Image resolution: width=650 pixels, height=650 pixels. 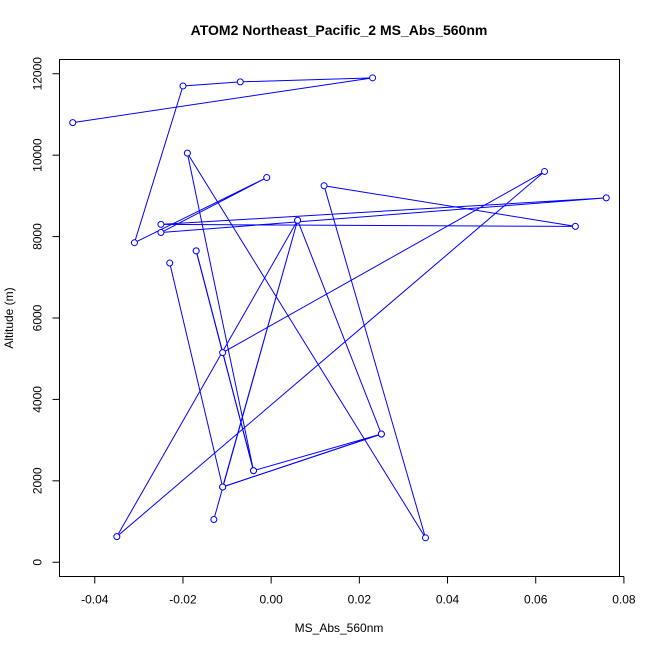 What do you see at coordinates (360, 600) in the screenshot?
I see `x-tick-label: 0.02` at bounding box center [360, 600].